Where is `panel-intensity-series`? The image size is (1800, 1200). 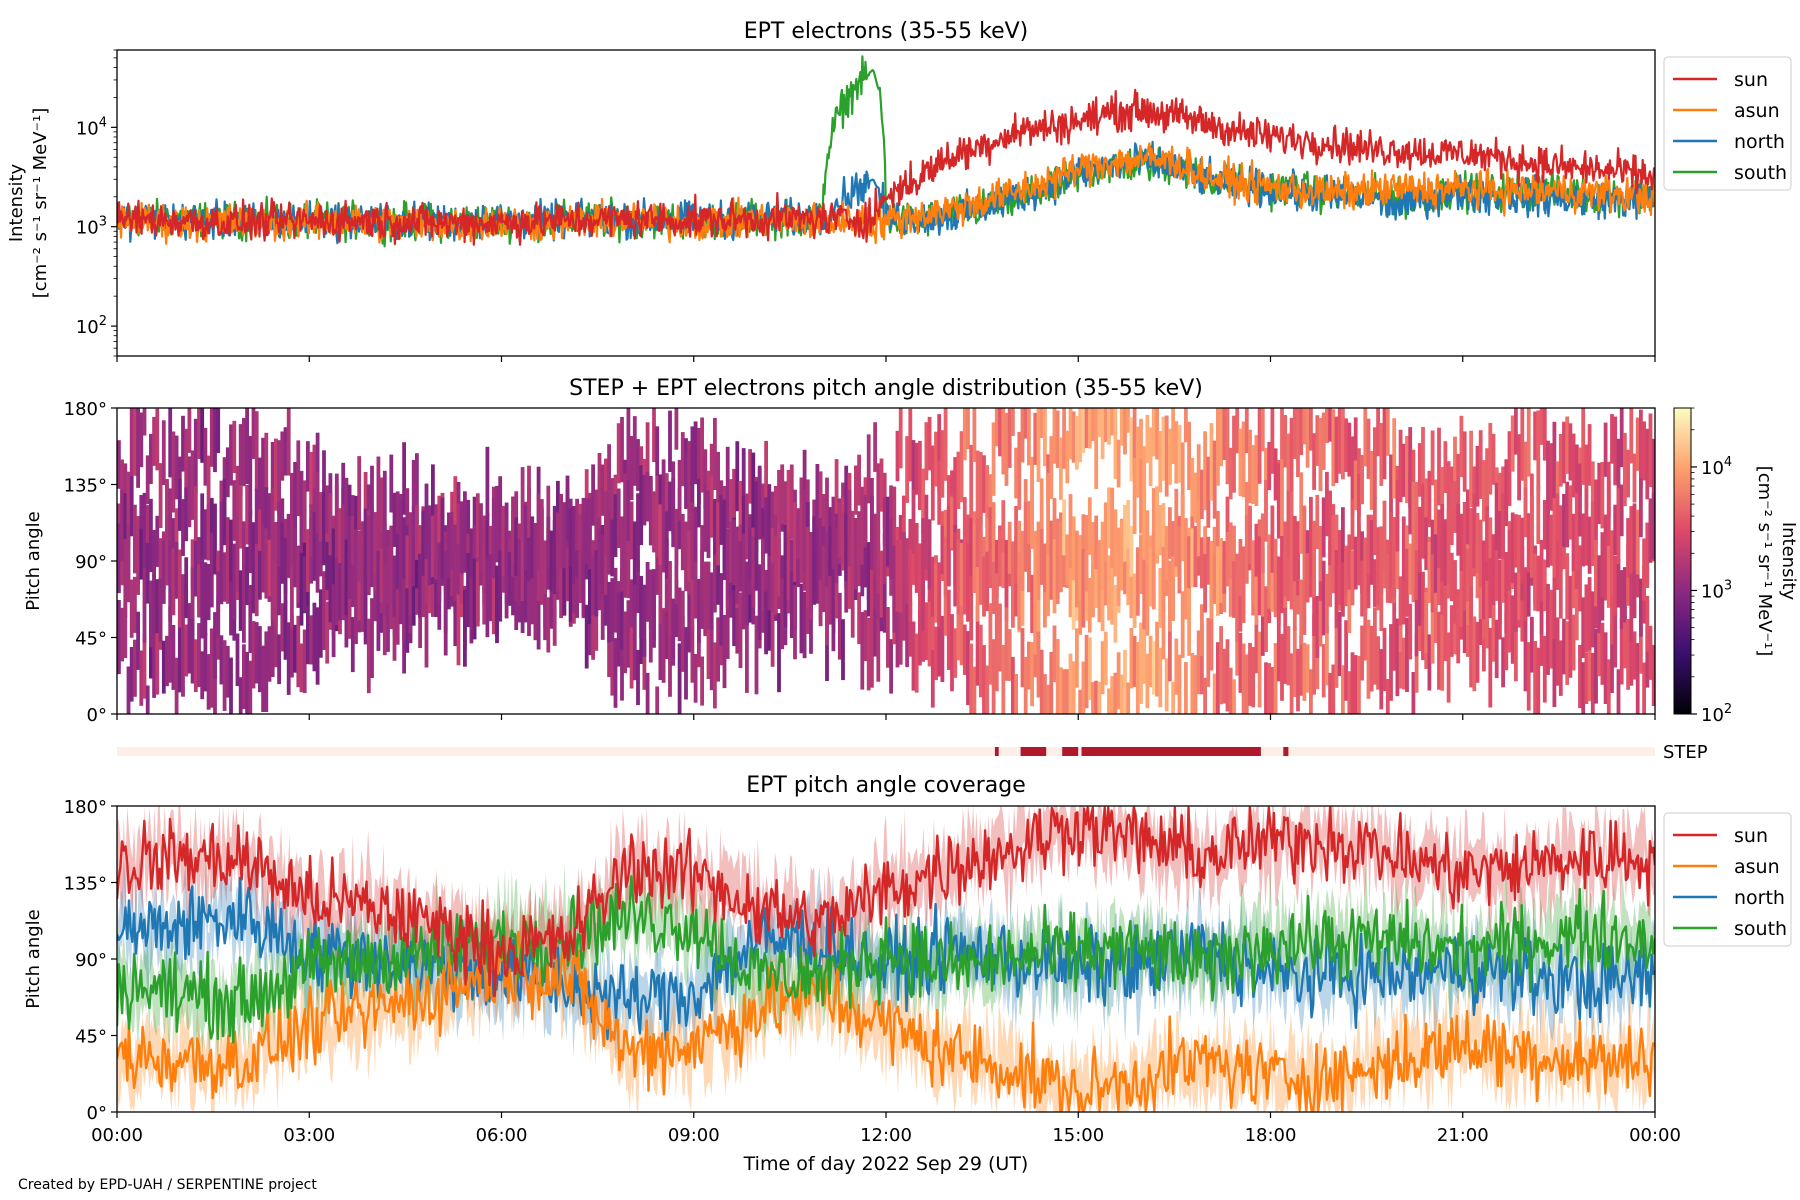 panel-intensity-series is located at coordinates (886, 151).